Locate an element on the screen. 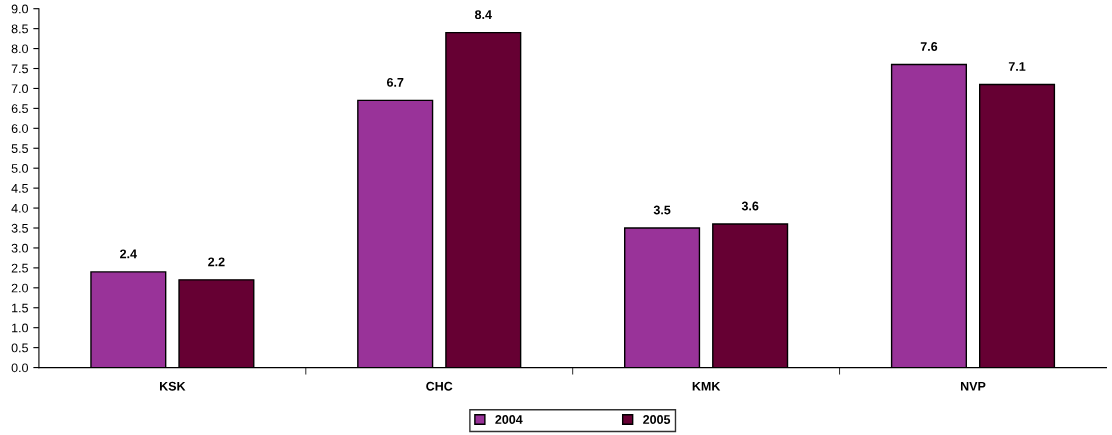 The image size is (1112, 435). x-tick-label: NVP is located at coordinates (973, 386).